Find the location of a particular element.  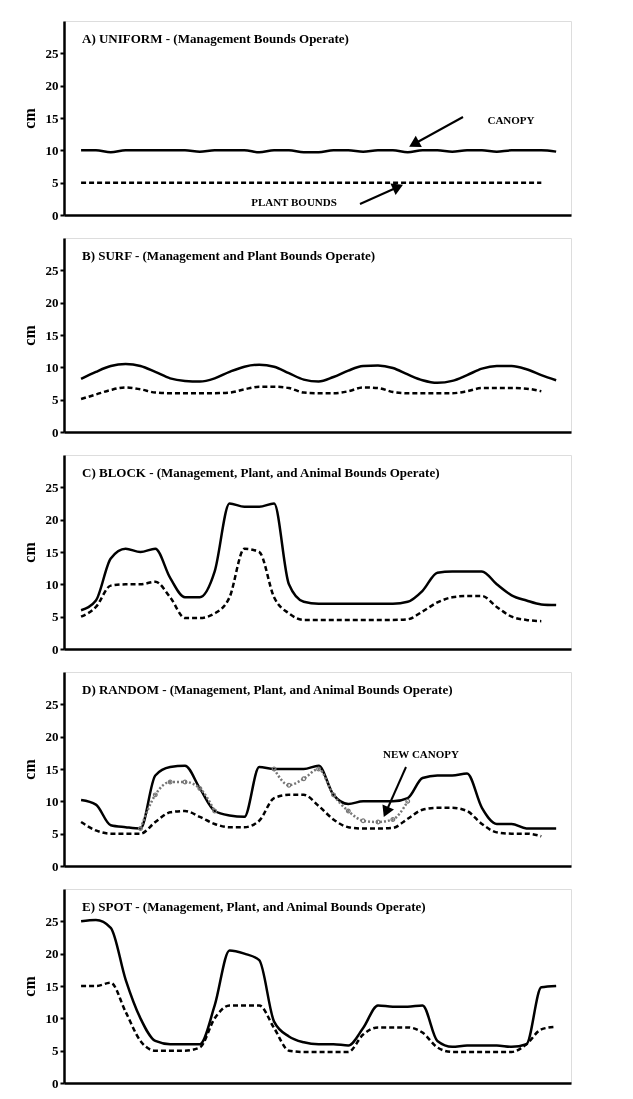

annotation: NEW CANOPY is located at coordinates (421, 754).